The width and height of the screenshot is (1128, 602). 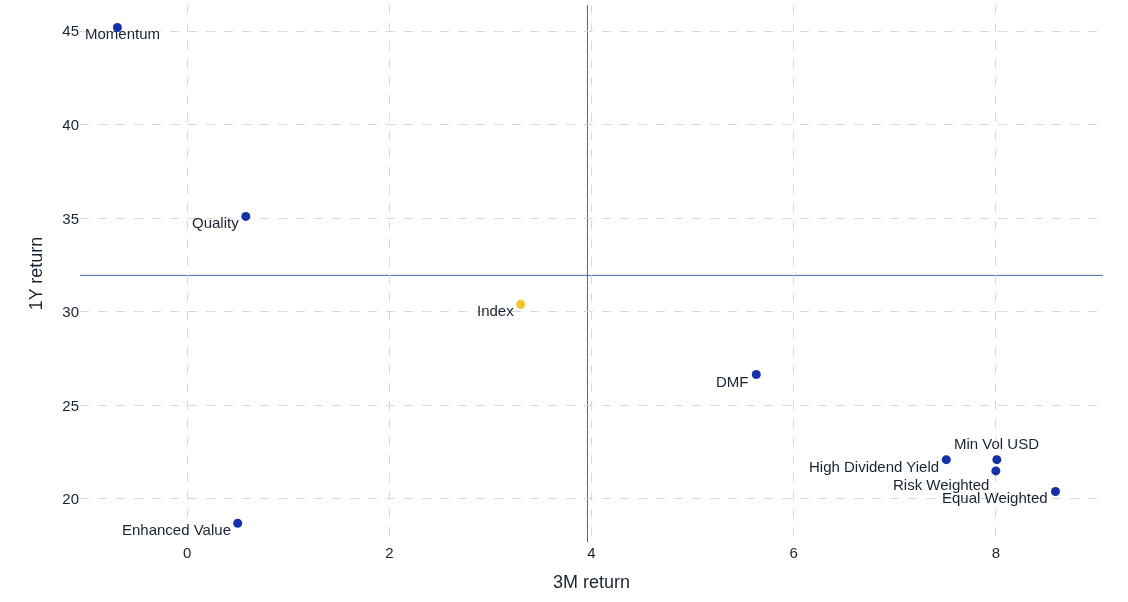 What do you see at coordinates (996, 552) in the screenshot?
I see `x-tick-label: 8` at bounding box center [996, 552].